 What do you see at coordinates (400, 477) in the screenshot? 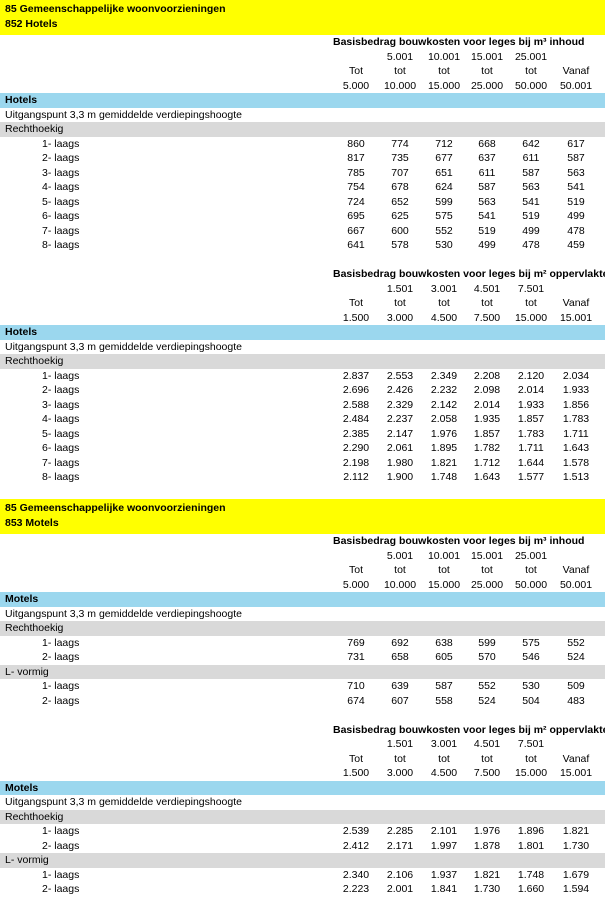
I see `cell-value: 1.900` at bounding box center [400, 477].